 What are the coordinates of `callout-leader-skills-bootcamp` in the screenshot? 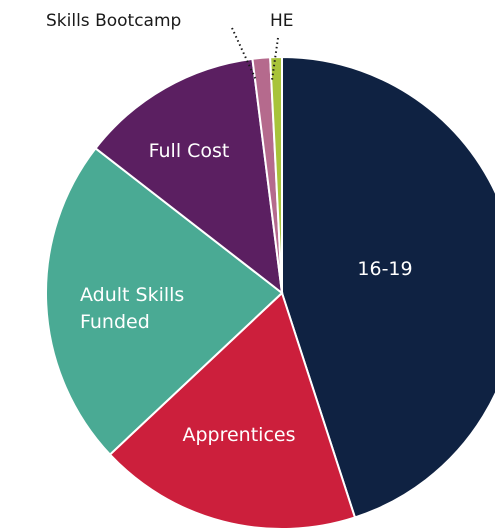 It's located at (244, 54).